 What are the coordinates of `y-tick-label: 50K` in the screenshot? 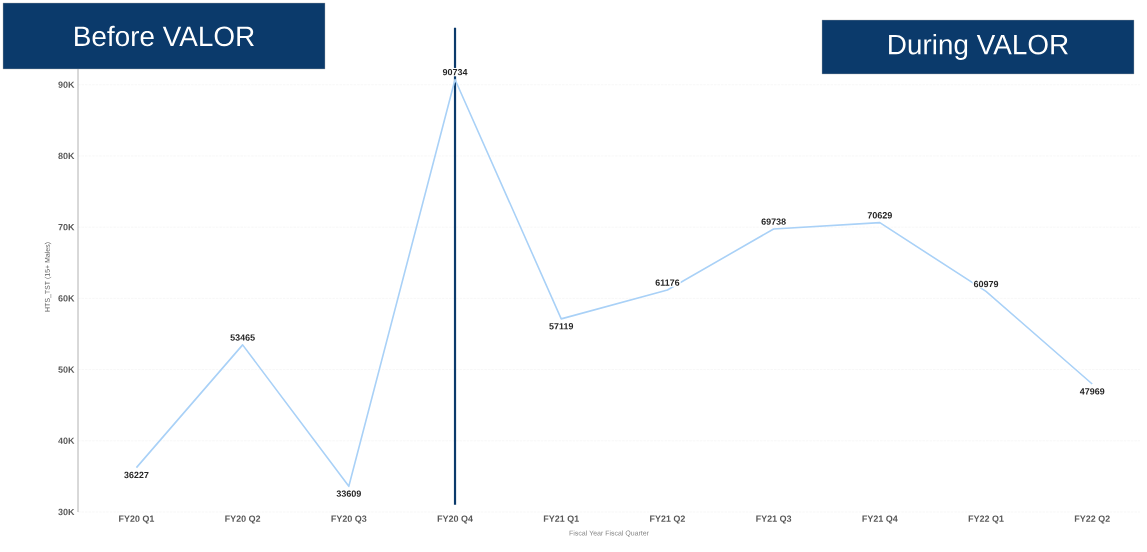 It's located at (66, 369).